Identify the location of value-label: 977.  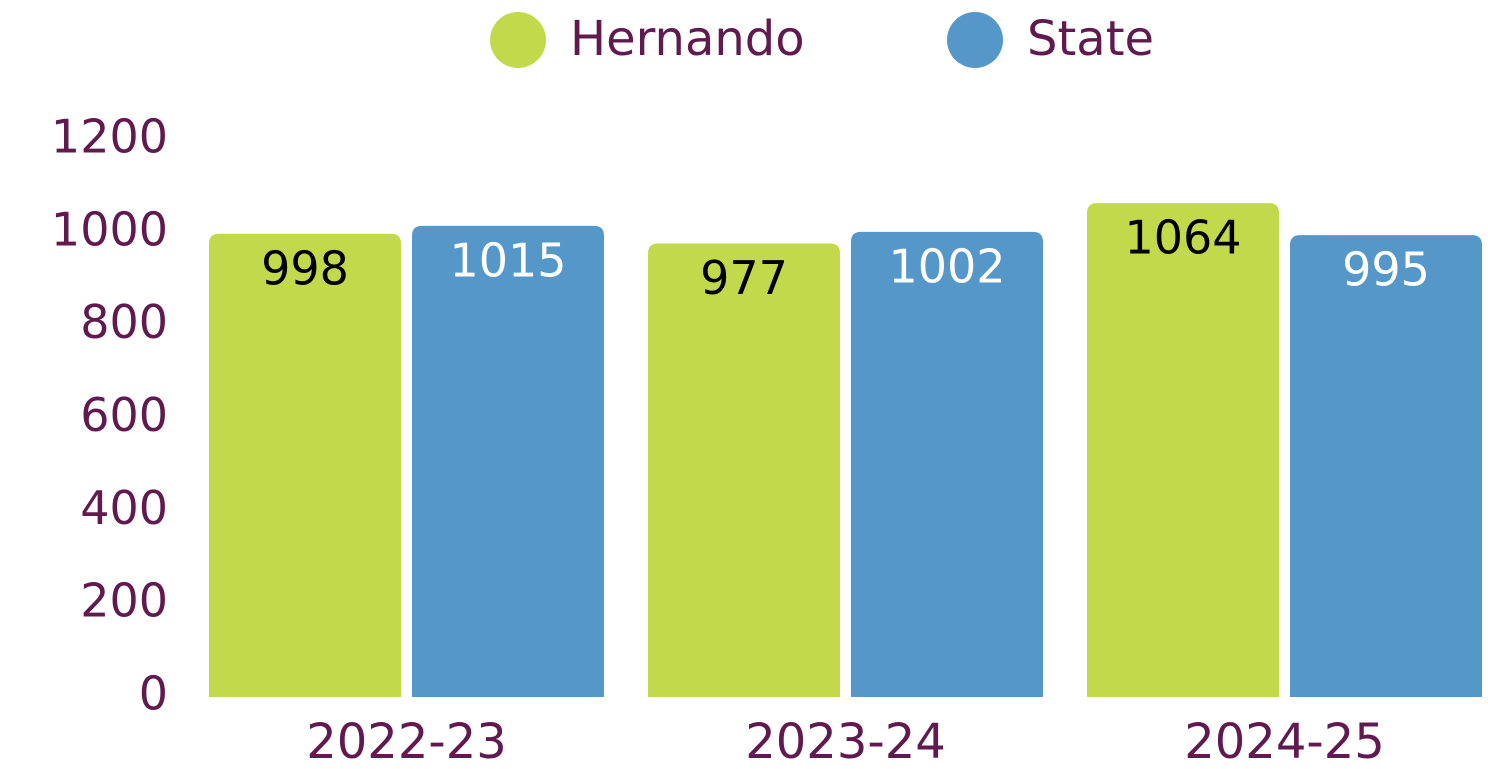
(744, 278).